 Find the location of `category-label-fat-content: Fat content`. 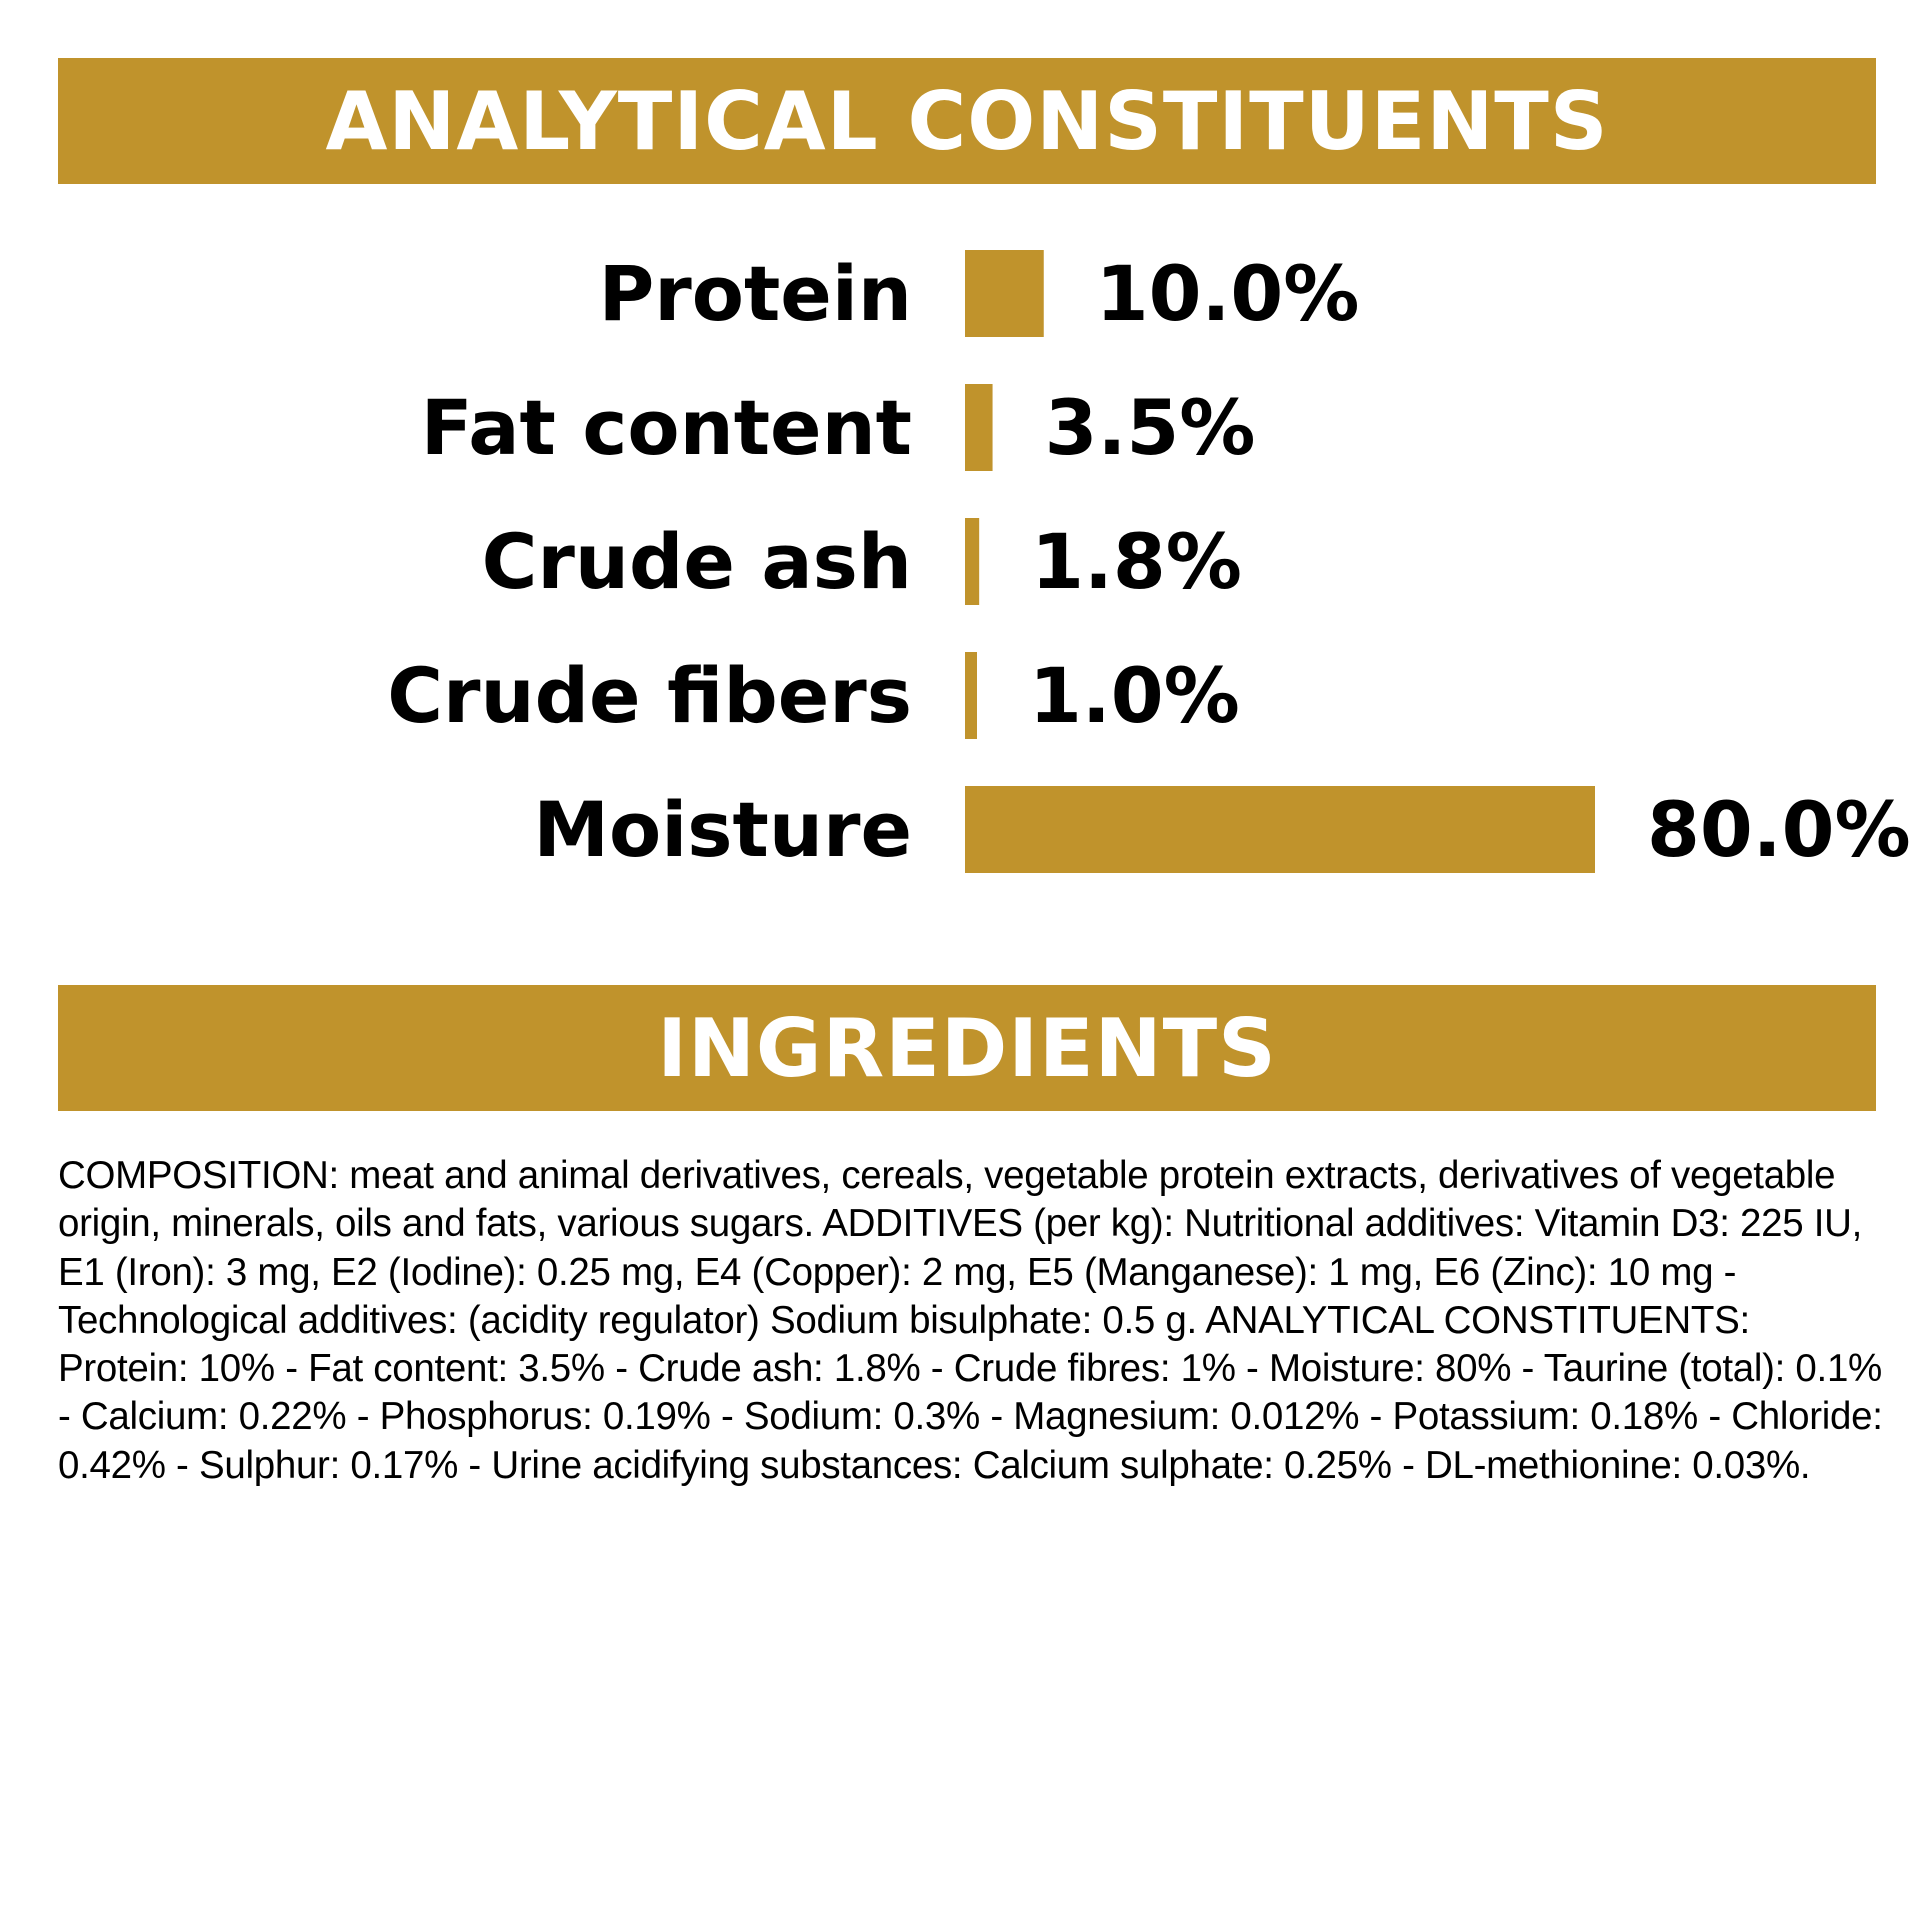

category-label-fat-content: Fat content is located at coordinates (666, 427).